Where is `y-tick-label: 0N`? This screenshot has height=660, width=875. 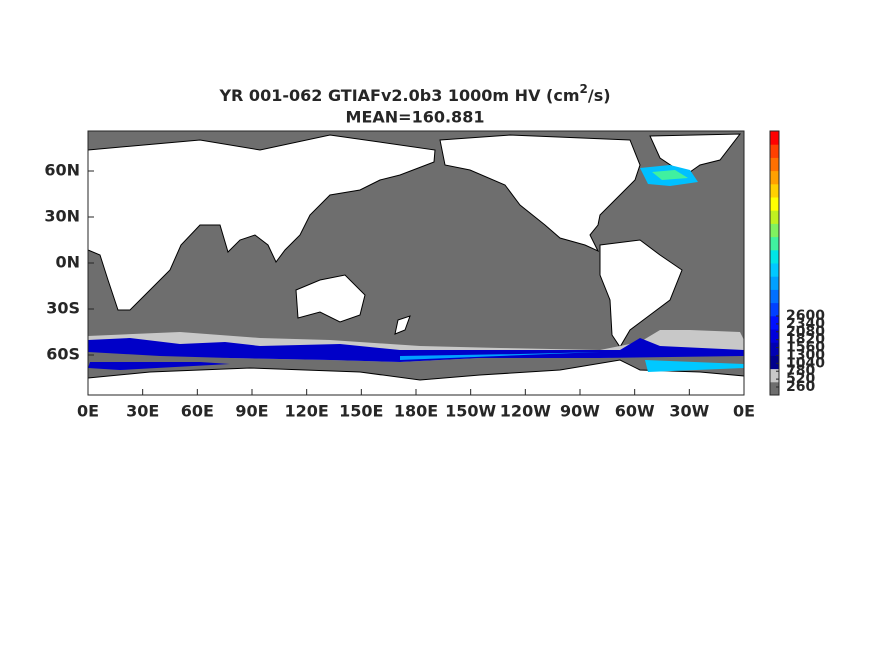
y-tick-label: 0N is located at coordinates (67, 262).